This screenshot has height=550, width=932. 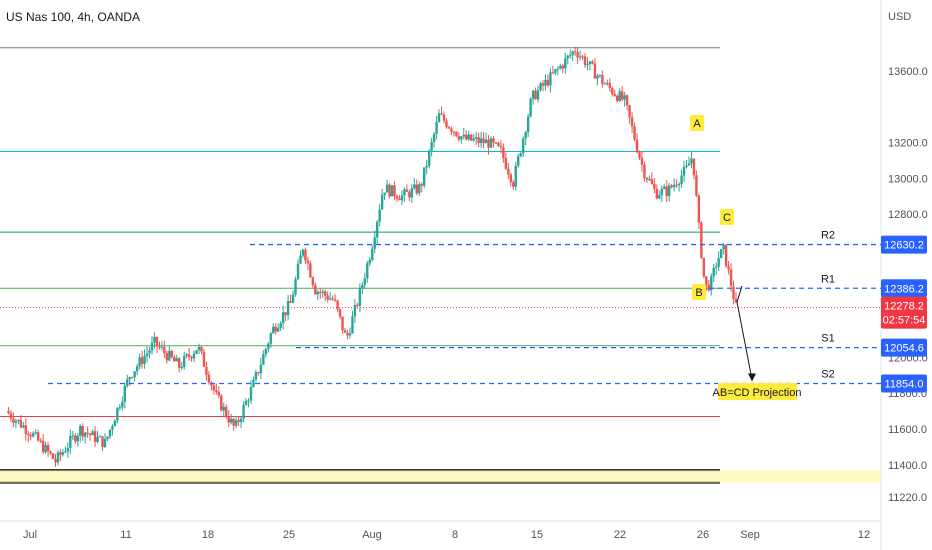 I want to click on pattern-point-label: A, so click(x=697, y=124).